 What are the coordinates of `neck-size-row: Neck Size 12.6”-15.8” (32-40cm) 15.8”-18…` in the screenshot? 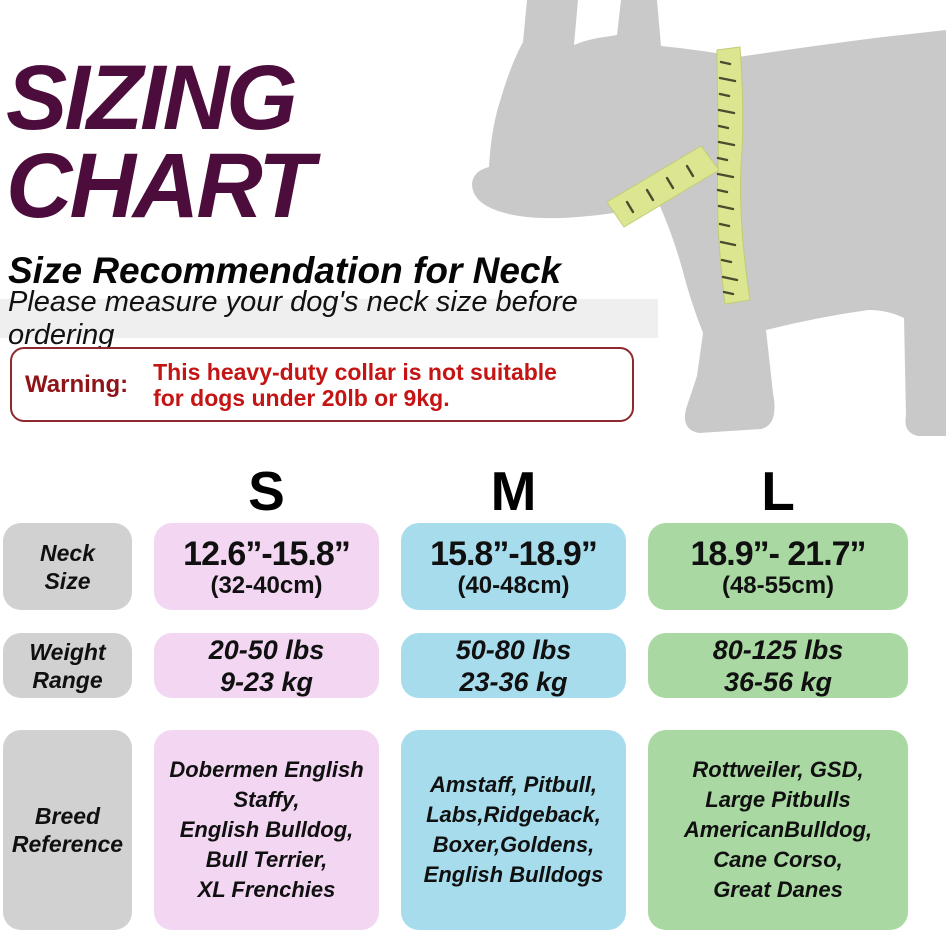 It's located at (455, 566).